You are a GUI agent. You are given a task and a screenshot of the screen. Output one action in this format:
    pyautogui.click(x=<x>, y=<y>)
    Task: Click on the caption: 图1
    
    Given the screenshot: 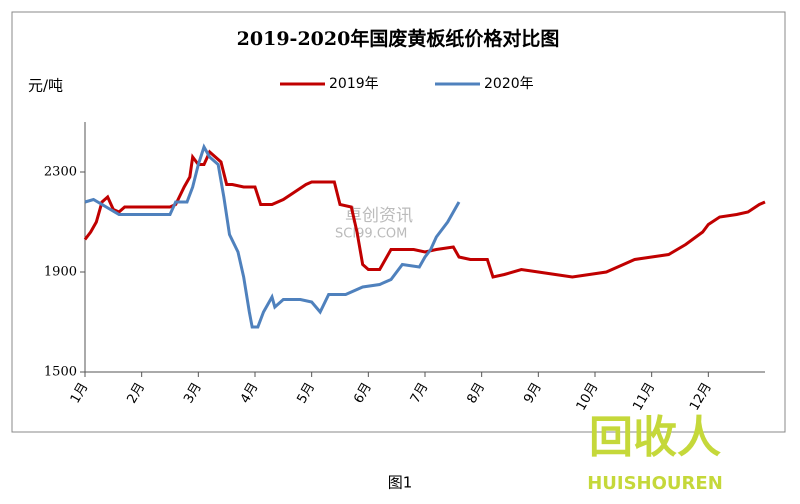 What is the action you would take?
    pyautogui.click(x=400, y=483)
    